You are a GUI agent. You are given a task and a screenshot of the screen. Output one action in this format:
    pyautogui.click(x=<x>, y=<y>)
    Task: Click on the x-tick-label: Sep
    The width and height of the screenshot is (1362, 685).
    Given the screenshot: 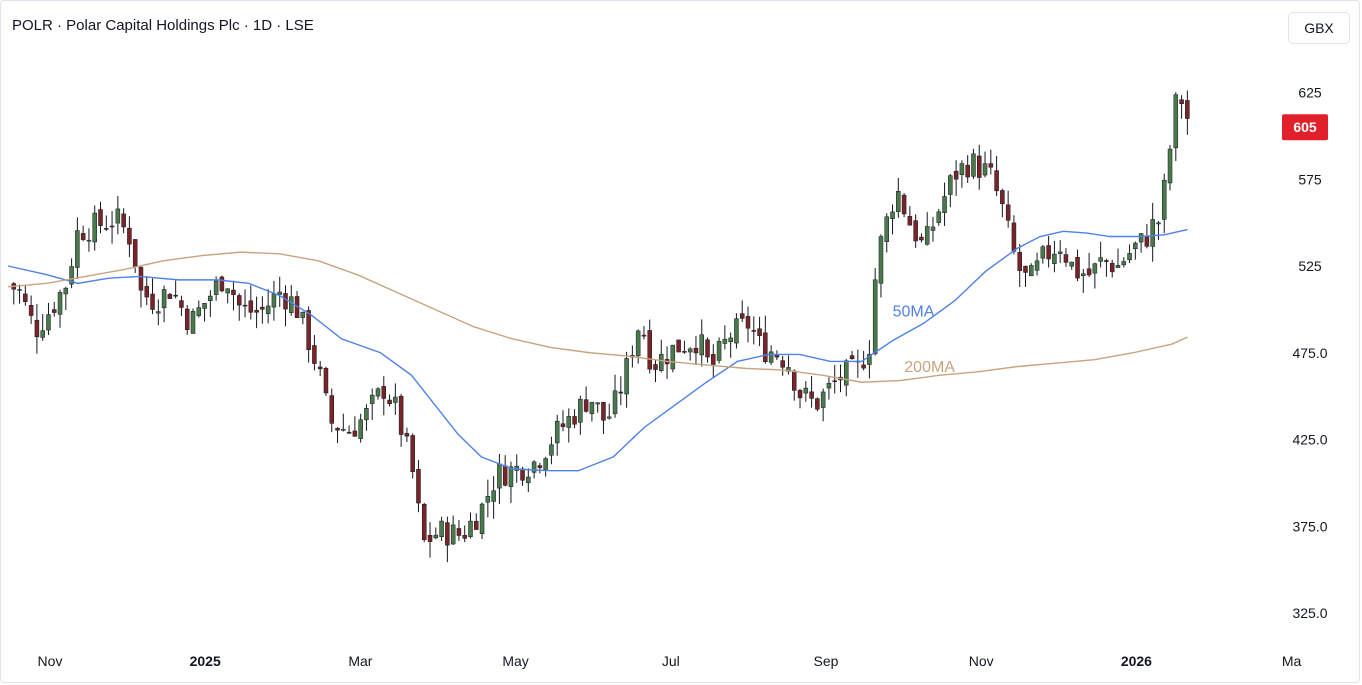 What is the action you would take?
    pyautogui.click(x=826, y=661)
    